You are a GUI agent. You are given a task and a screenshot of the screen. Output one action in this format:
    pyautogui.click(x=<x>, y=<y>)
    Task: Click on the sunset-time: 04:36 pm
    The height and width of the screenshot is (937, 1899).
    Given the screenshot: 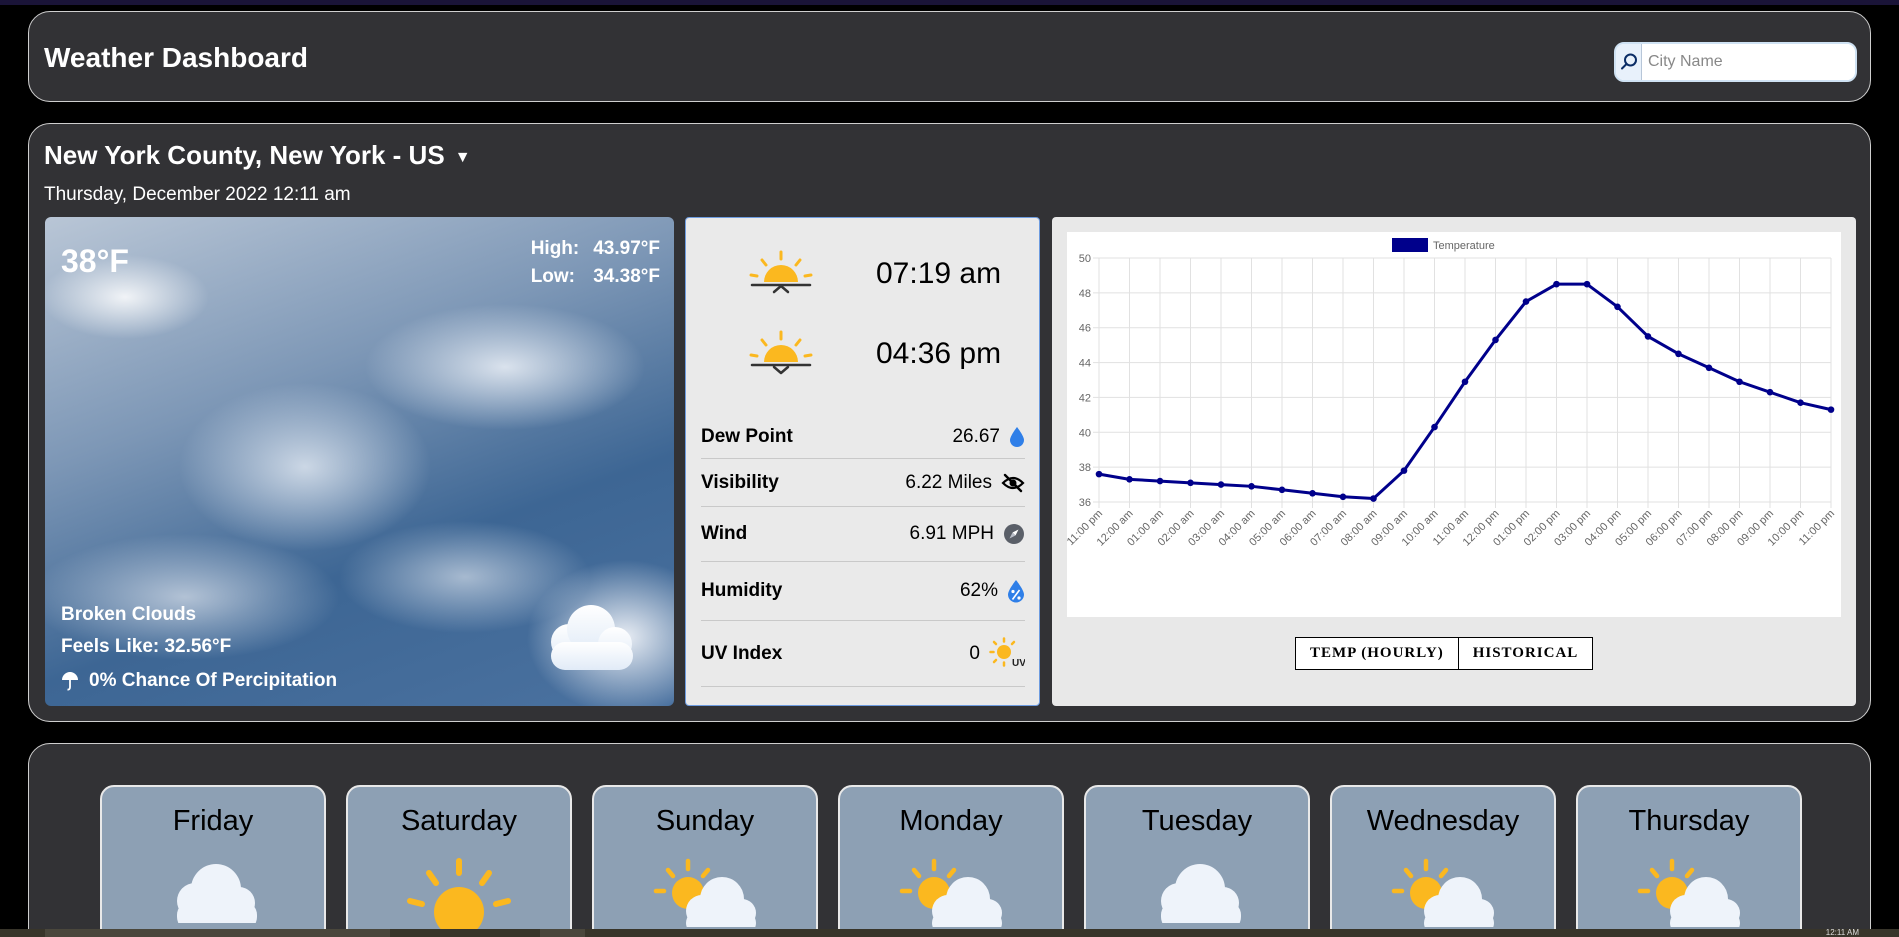 What is the action you would take?
    pyautogui.click(x=939, y=353)
    